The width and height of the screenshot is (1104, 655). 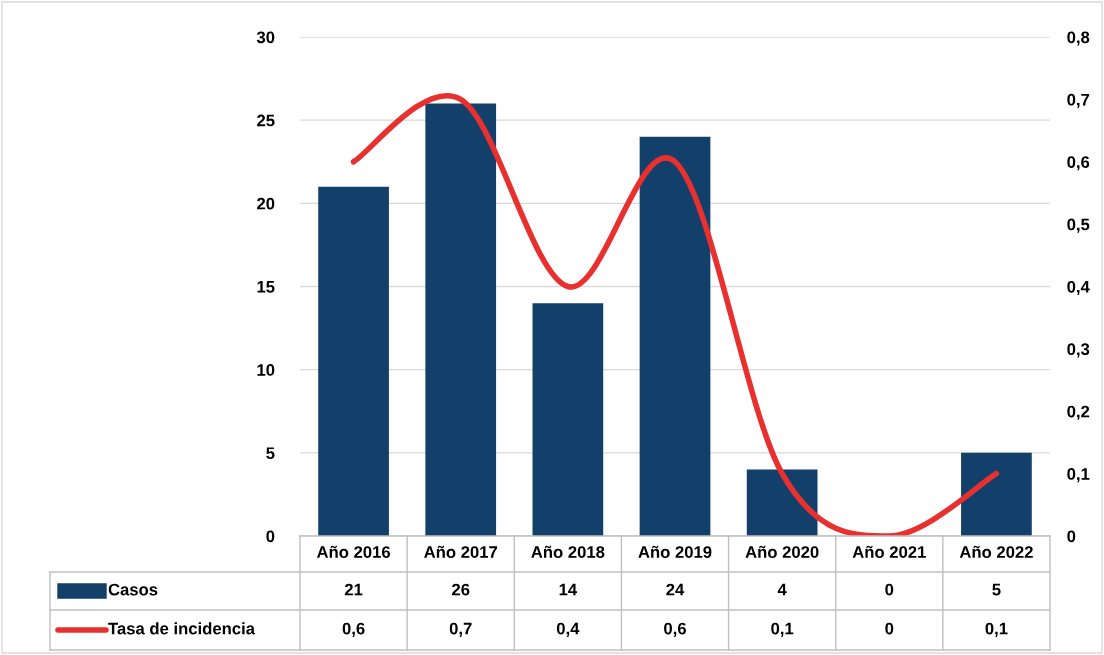 I want to click on y-tick-label: 0, so click(x=270, y=536).